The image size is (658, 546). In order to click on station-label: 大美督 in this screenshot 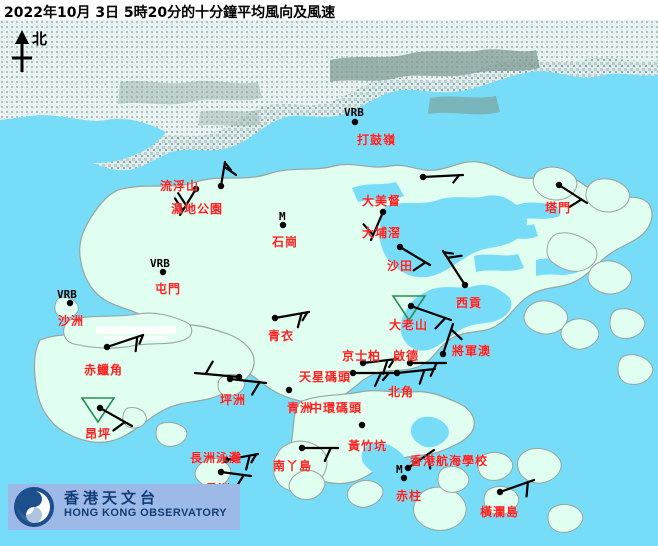, I will do `click(382, 201)`.